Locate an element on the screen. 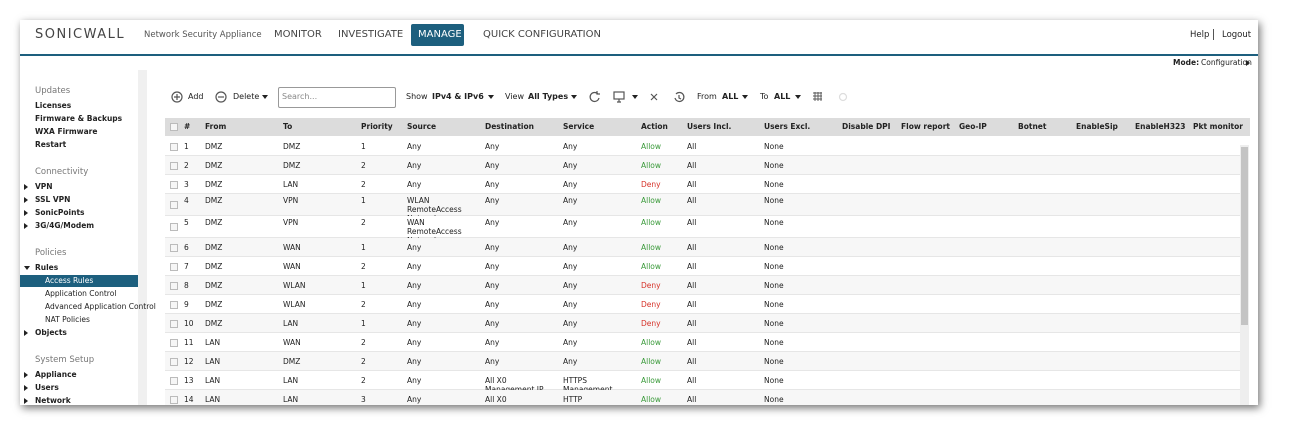 The height and width of the screenshot is (446, 1301). sidebar-item: Objects is located at coordinates (51, 332).